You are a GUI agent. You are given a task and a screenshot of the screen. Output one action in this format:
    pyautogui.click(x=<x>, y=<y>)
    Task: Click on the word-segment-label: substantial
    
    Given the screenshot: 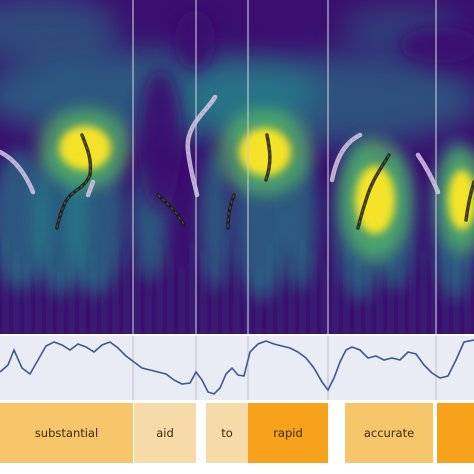 What is the action you would take?
    pyautogui.click(x=66, y=433)
    